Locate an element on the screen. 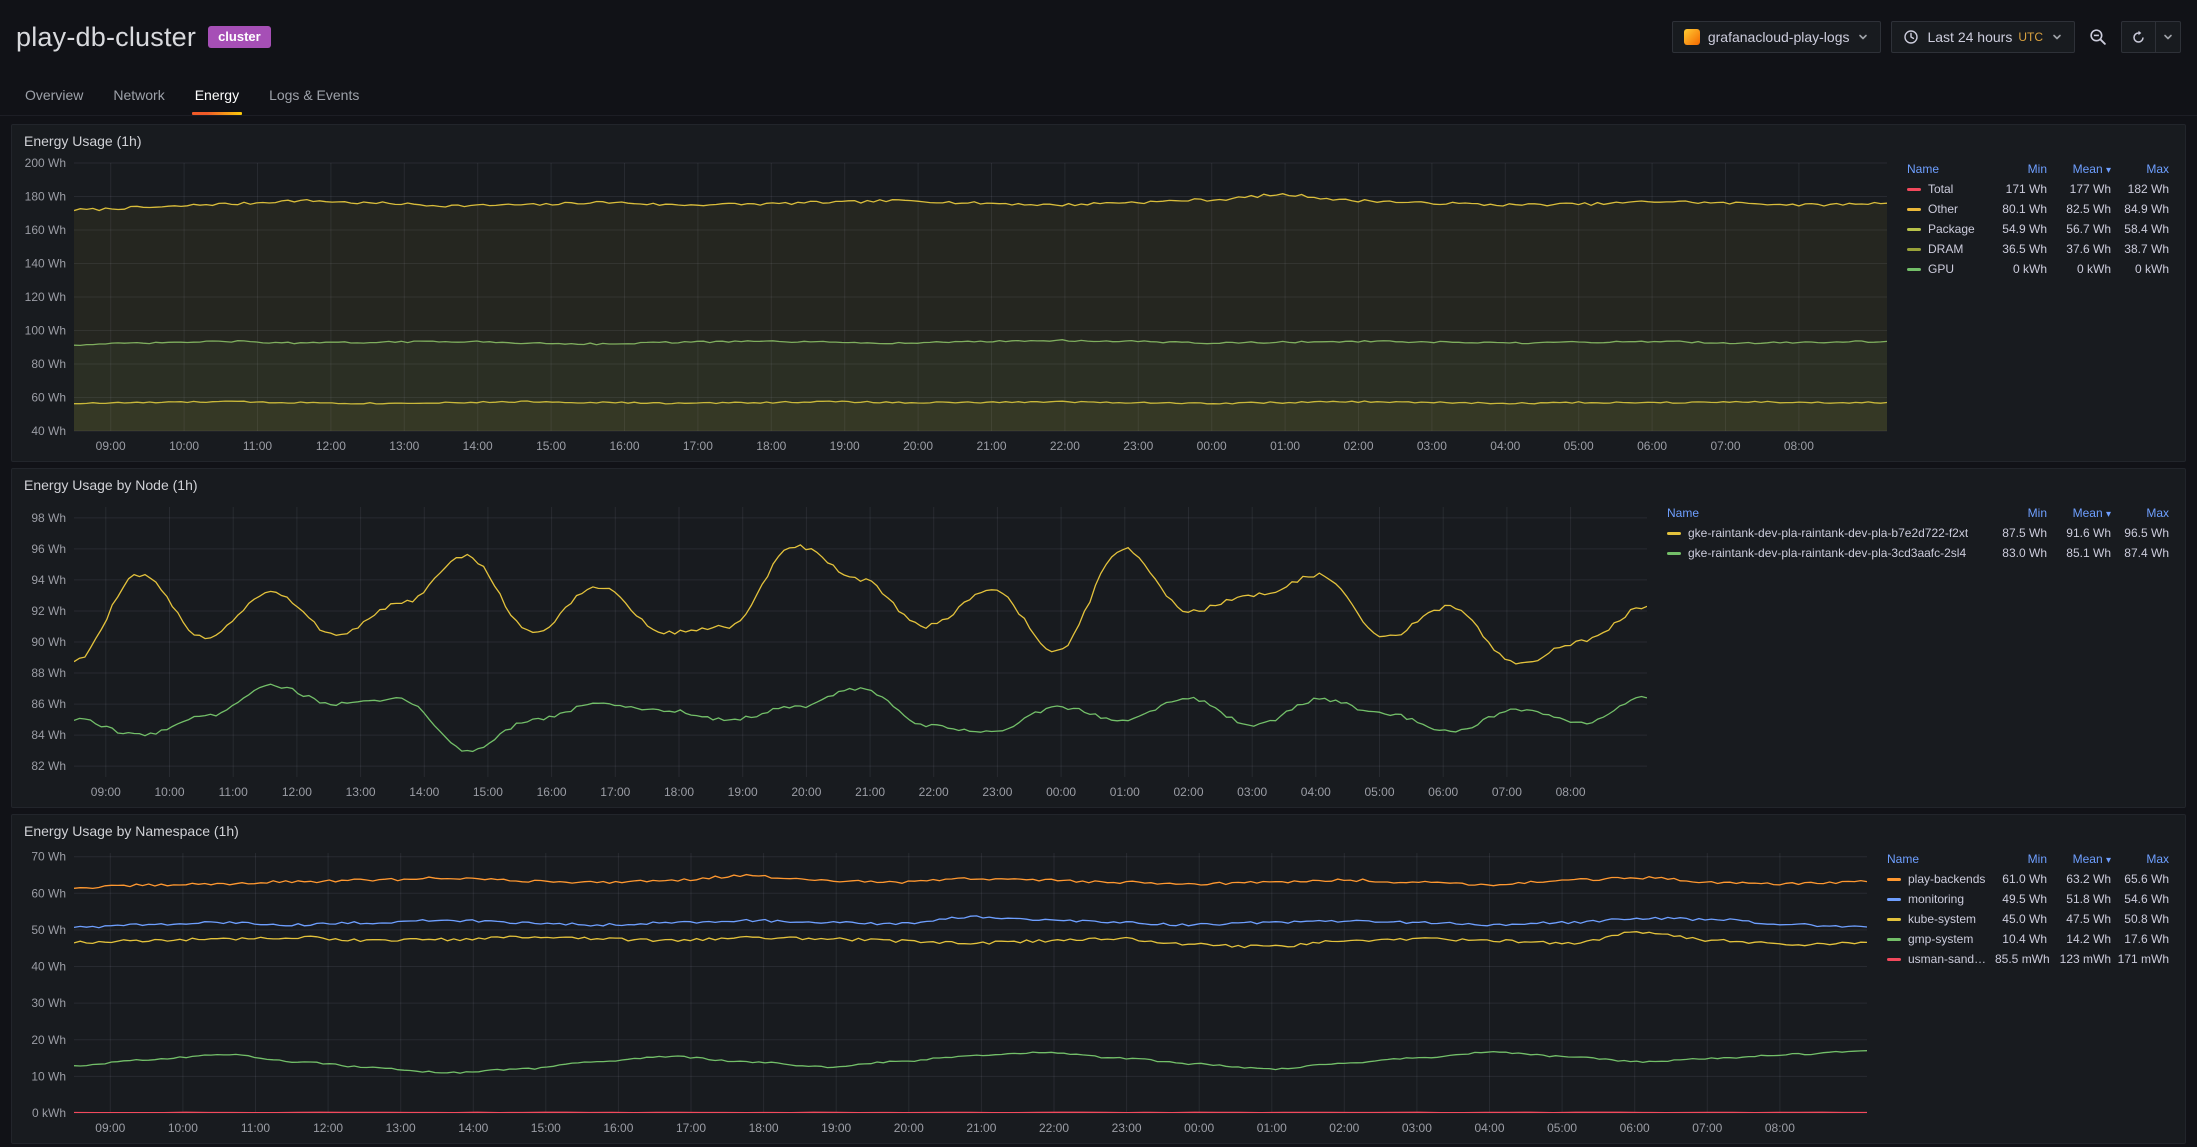 Image resolution: width=2197 pixels, height=1147 pixels. x-tick-label: 19:00 is located at coordinates (743, 792).